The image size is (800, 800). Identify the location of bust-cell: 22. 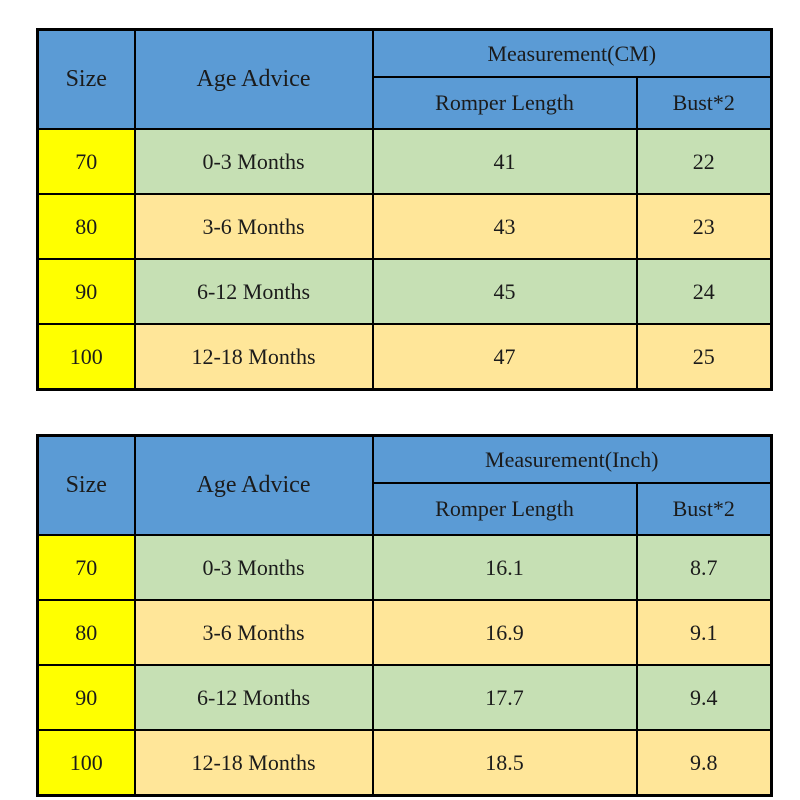
(704, 161).